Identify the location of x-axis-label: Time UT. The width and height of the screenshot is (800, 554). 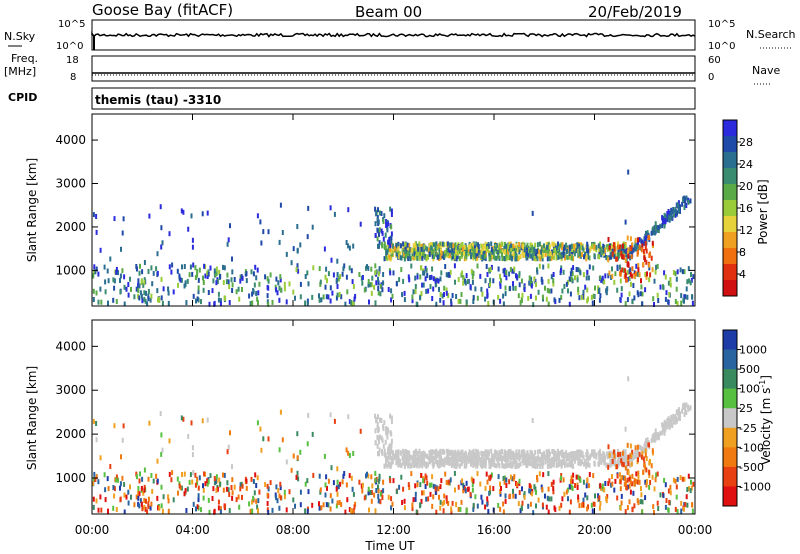
(389, 546).